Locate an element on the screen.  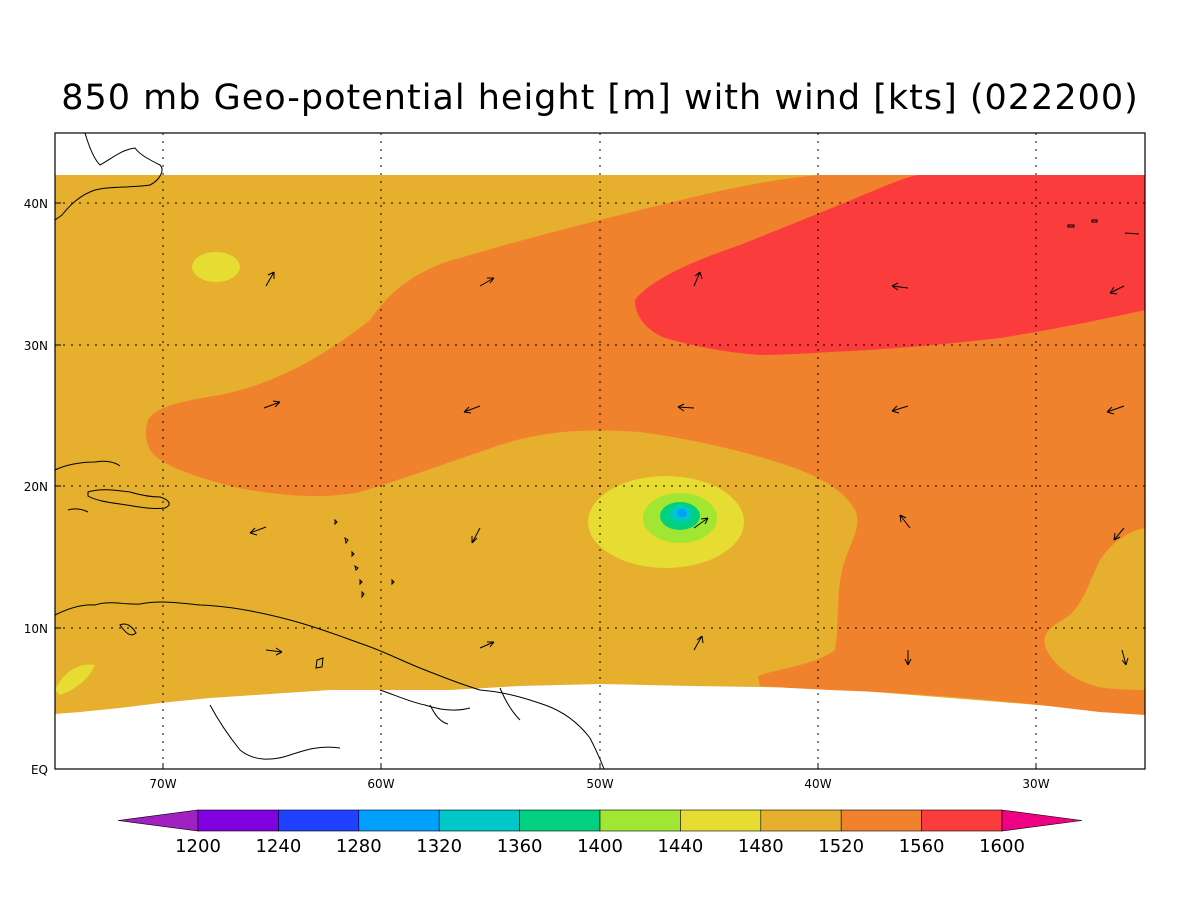
coast-lake is located at coordinates (128, 629).